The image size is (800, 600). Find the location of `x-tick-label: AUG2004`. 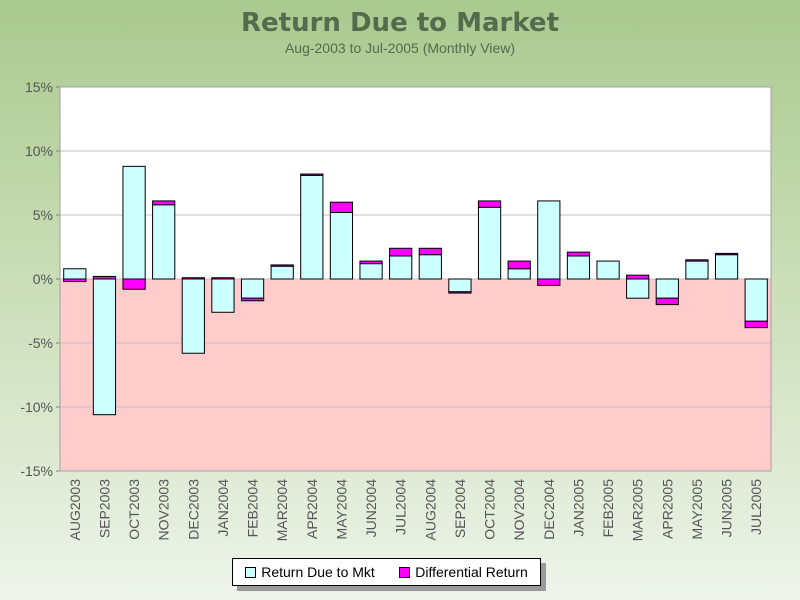

x-tick-label: AUG2004 is located at coordinates (430, 510).